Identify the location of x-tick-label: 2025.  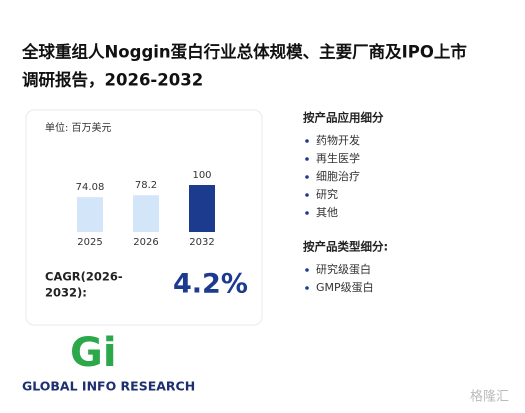
(89, 242).